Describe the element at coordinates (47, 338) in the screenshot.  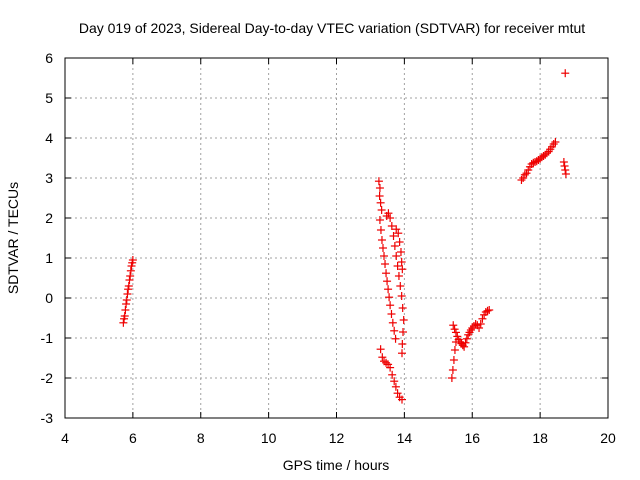
I see `y-tick-label: -1` at that location.